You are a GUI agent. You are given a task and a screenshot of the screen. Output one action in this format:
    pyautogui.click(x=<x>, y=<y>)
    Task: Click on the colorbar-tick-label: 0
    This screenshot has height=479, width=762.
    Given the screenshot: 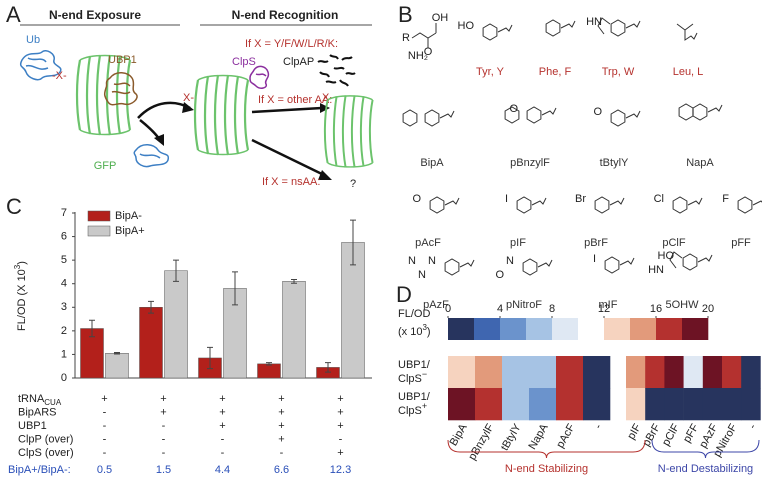 What is the action you would take?
    pyautogui.click(x=448, y=309)
    